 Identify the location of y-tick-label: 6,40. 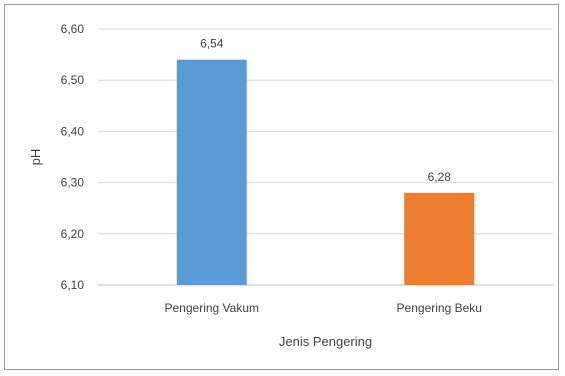
(73, 131).